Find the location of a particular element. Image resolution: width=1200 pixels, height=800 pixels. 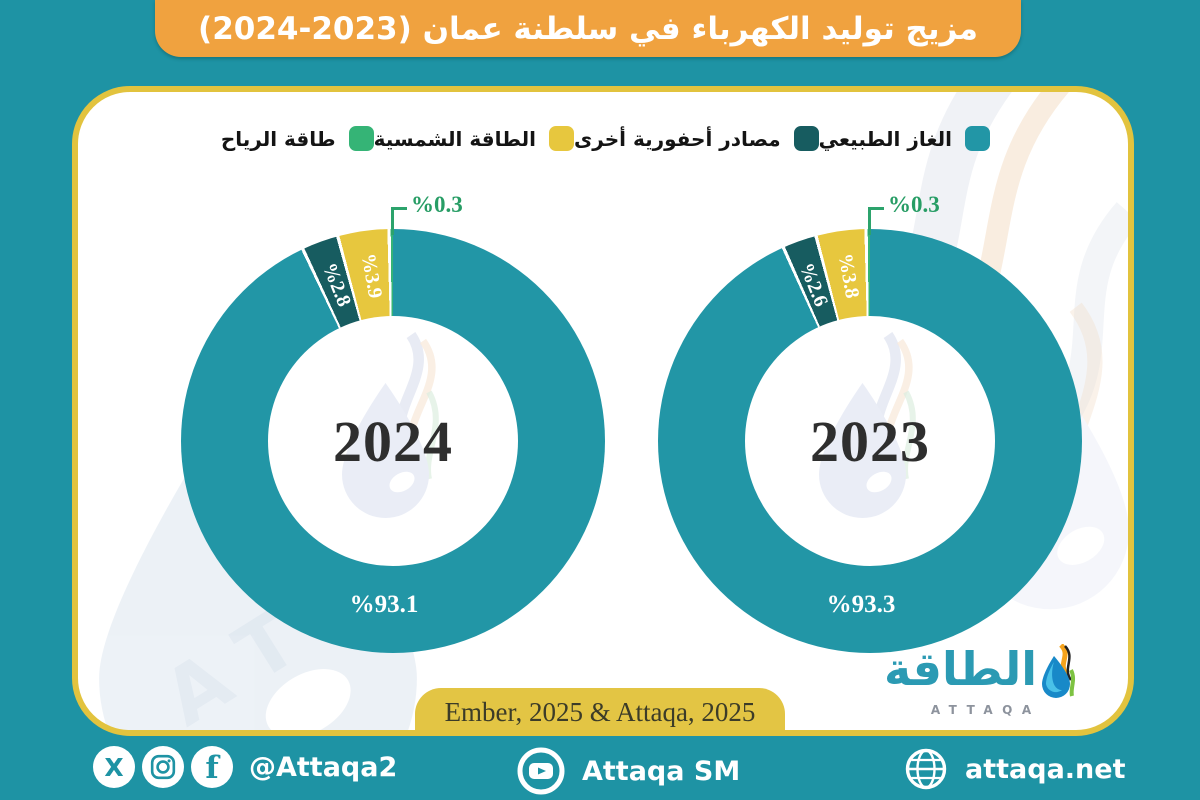

legend-item-natural-gas: الغاز الطبيعي is located at coordinates (904, 138).